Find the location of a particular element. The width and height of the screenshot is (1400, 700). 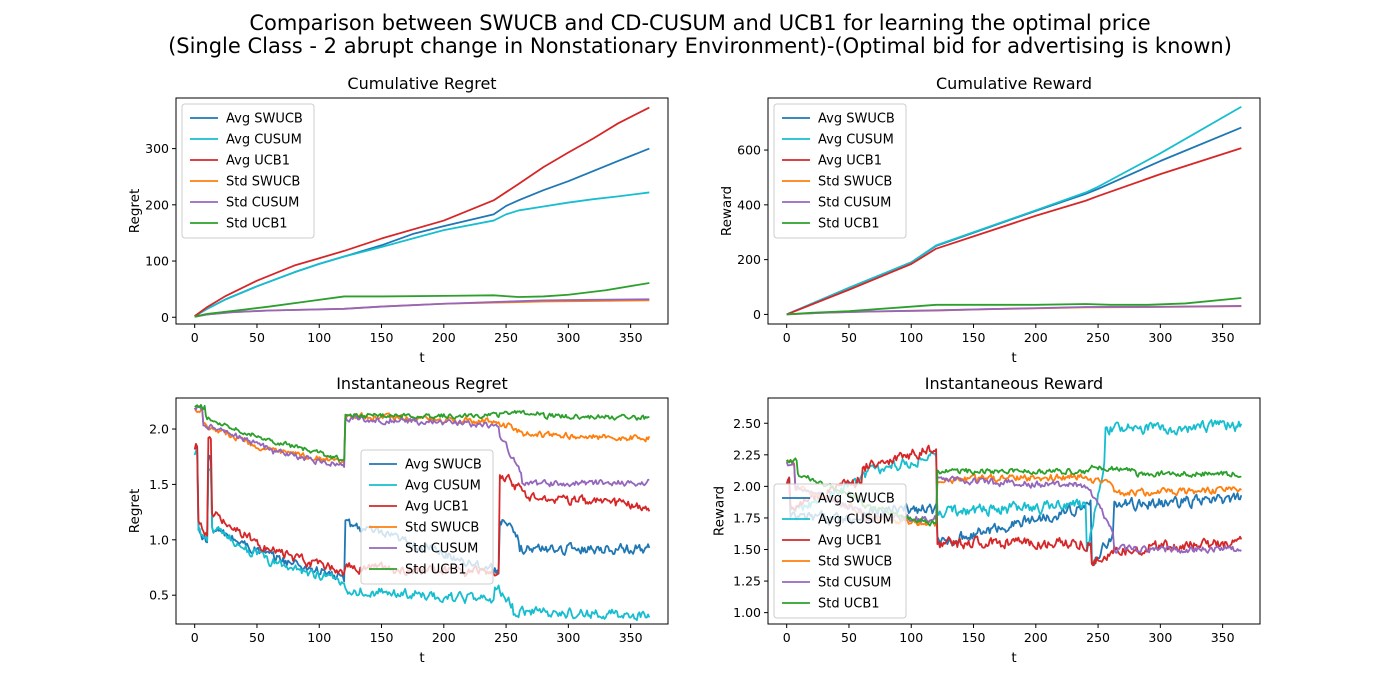

y-tick-label: 100 is located at coordinates (157, 261).